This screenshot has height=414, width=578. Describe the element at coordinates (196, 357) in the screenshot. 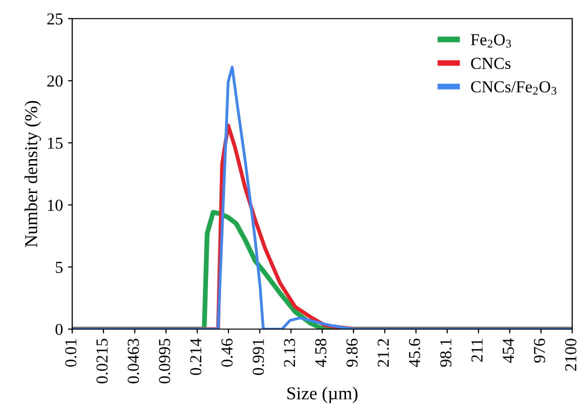

I see `x-tick-label: 0.214` at that location.